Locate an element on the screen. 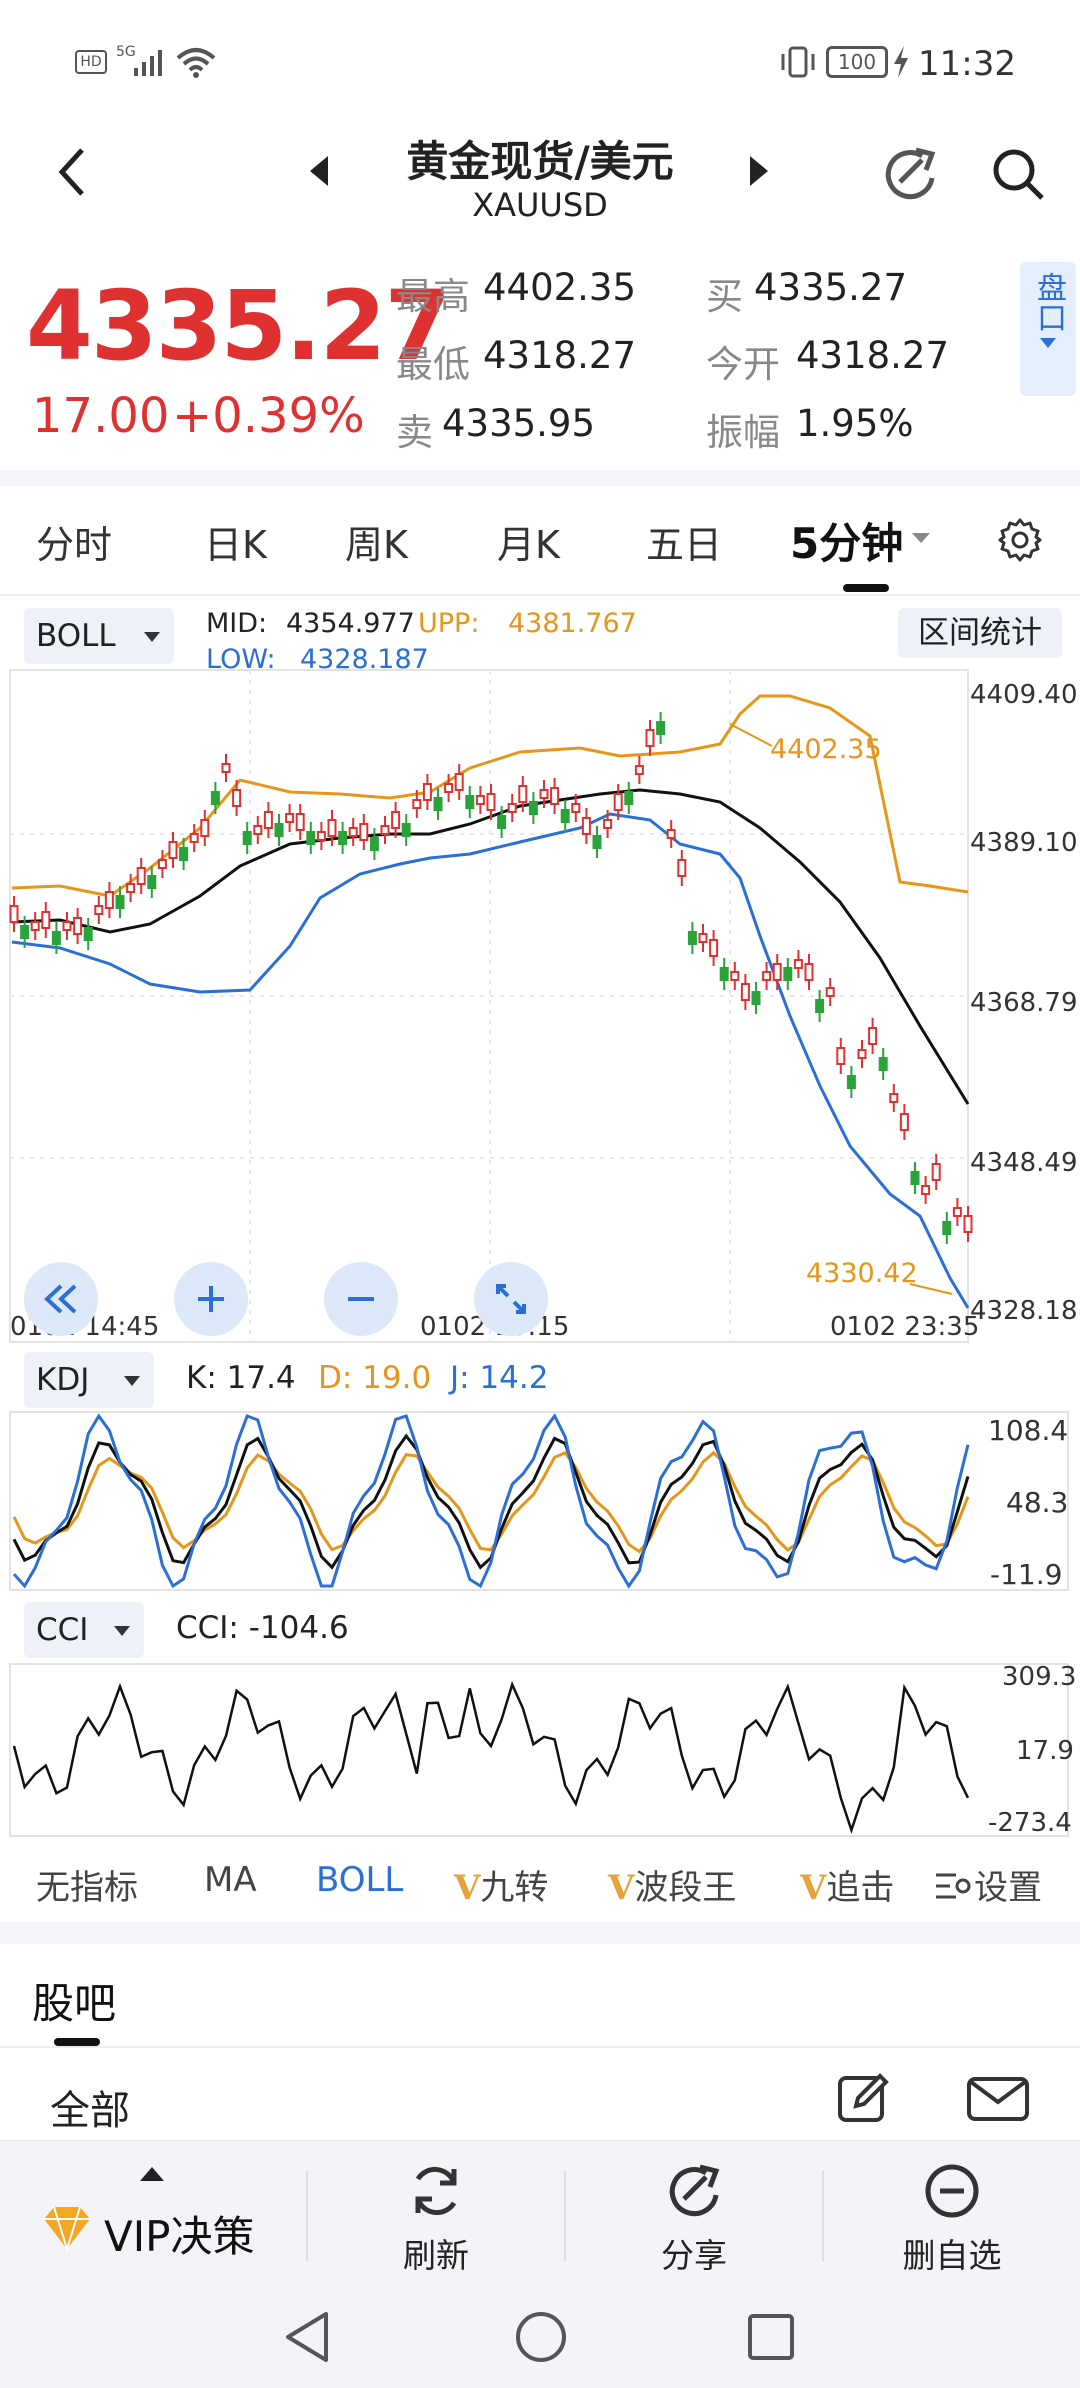 The image size is (1080, 2388). vibrate-icon is located at coordinates (798, 64).